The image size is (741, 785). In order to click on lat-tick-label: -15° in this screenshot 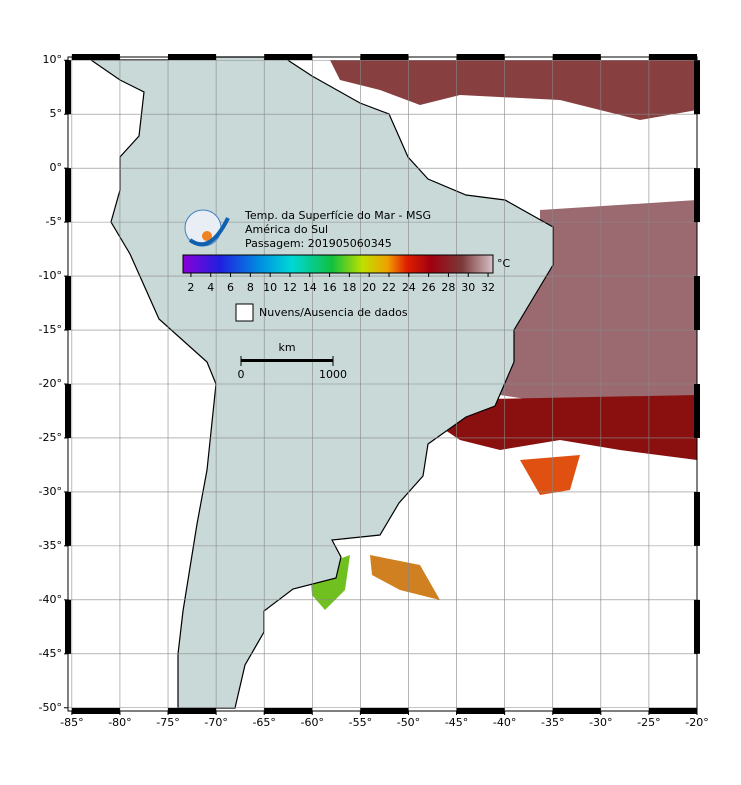, I will do `click(50, 329)`.